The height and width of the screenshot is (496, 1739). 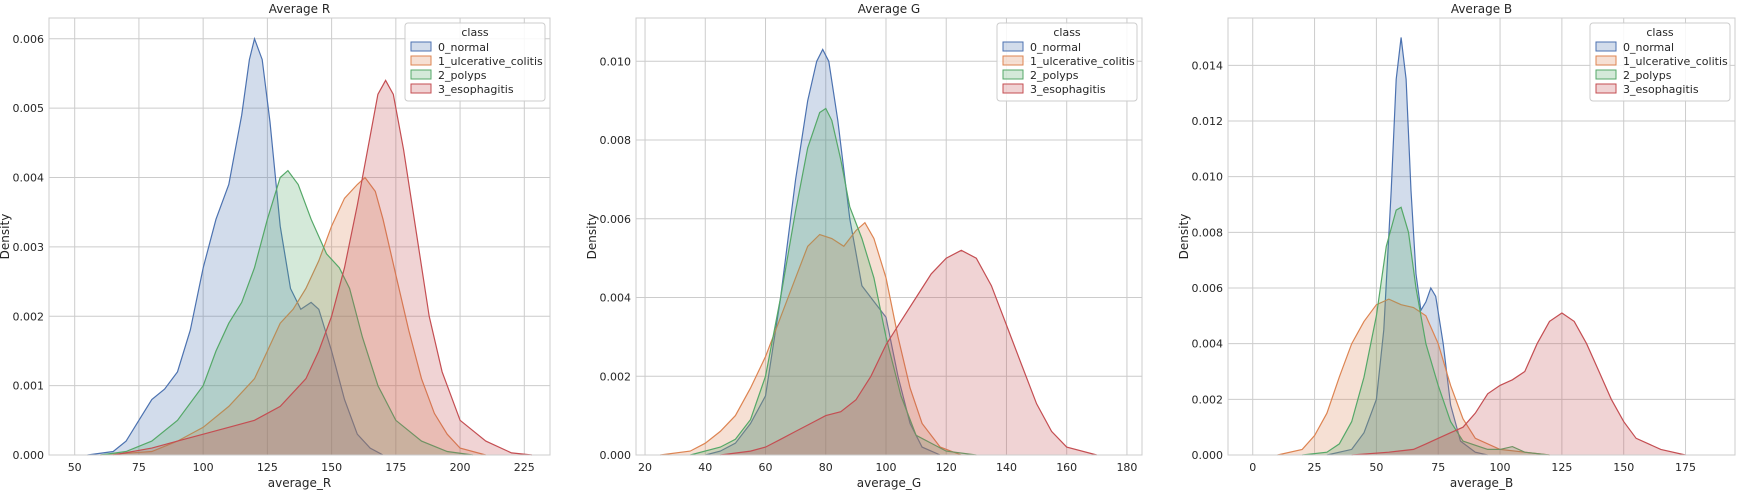 What do you see at coordinates (1066, 467) in the screenshot?
I see `x-tick-label: 160` at bounding box center [1066, 467].